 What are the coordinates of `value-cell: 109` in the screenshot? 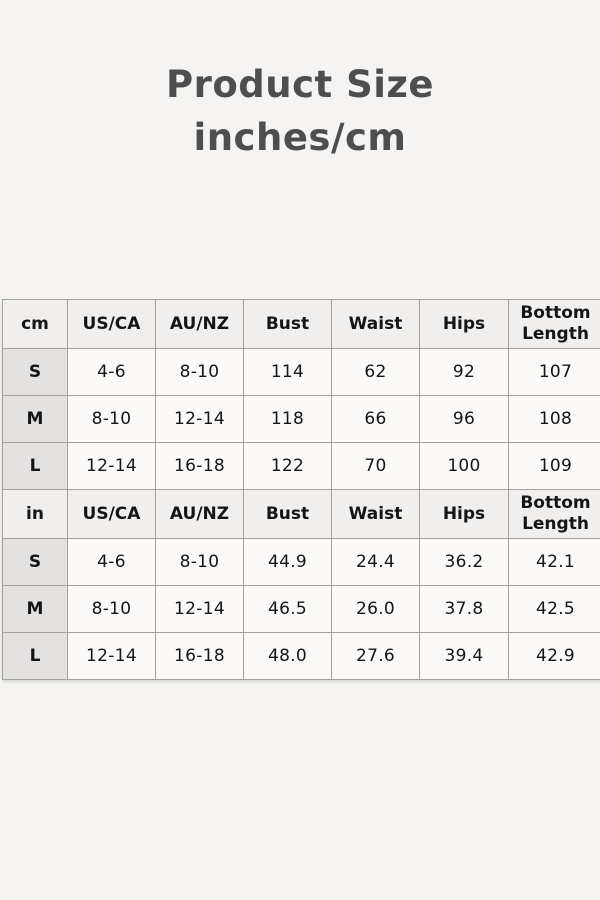 It's located at (554, 466).